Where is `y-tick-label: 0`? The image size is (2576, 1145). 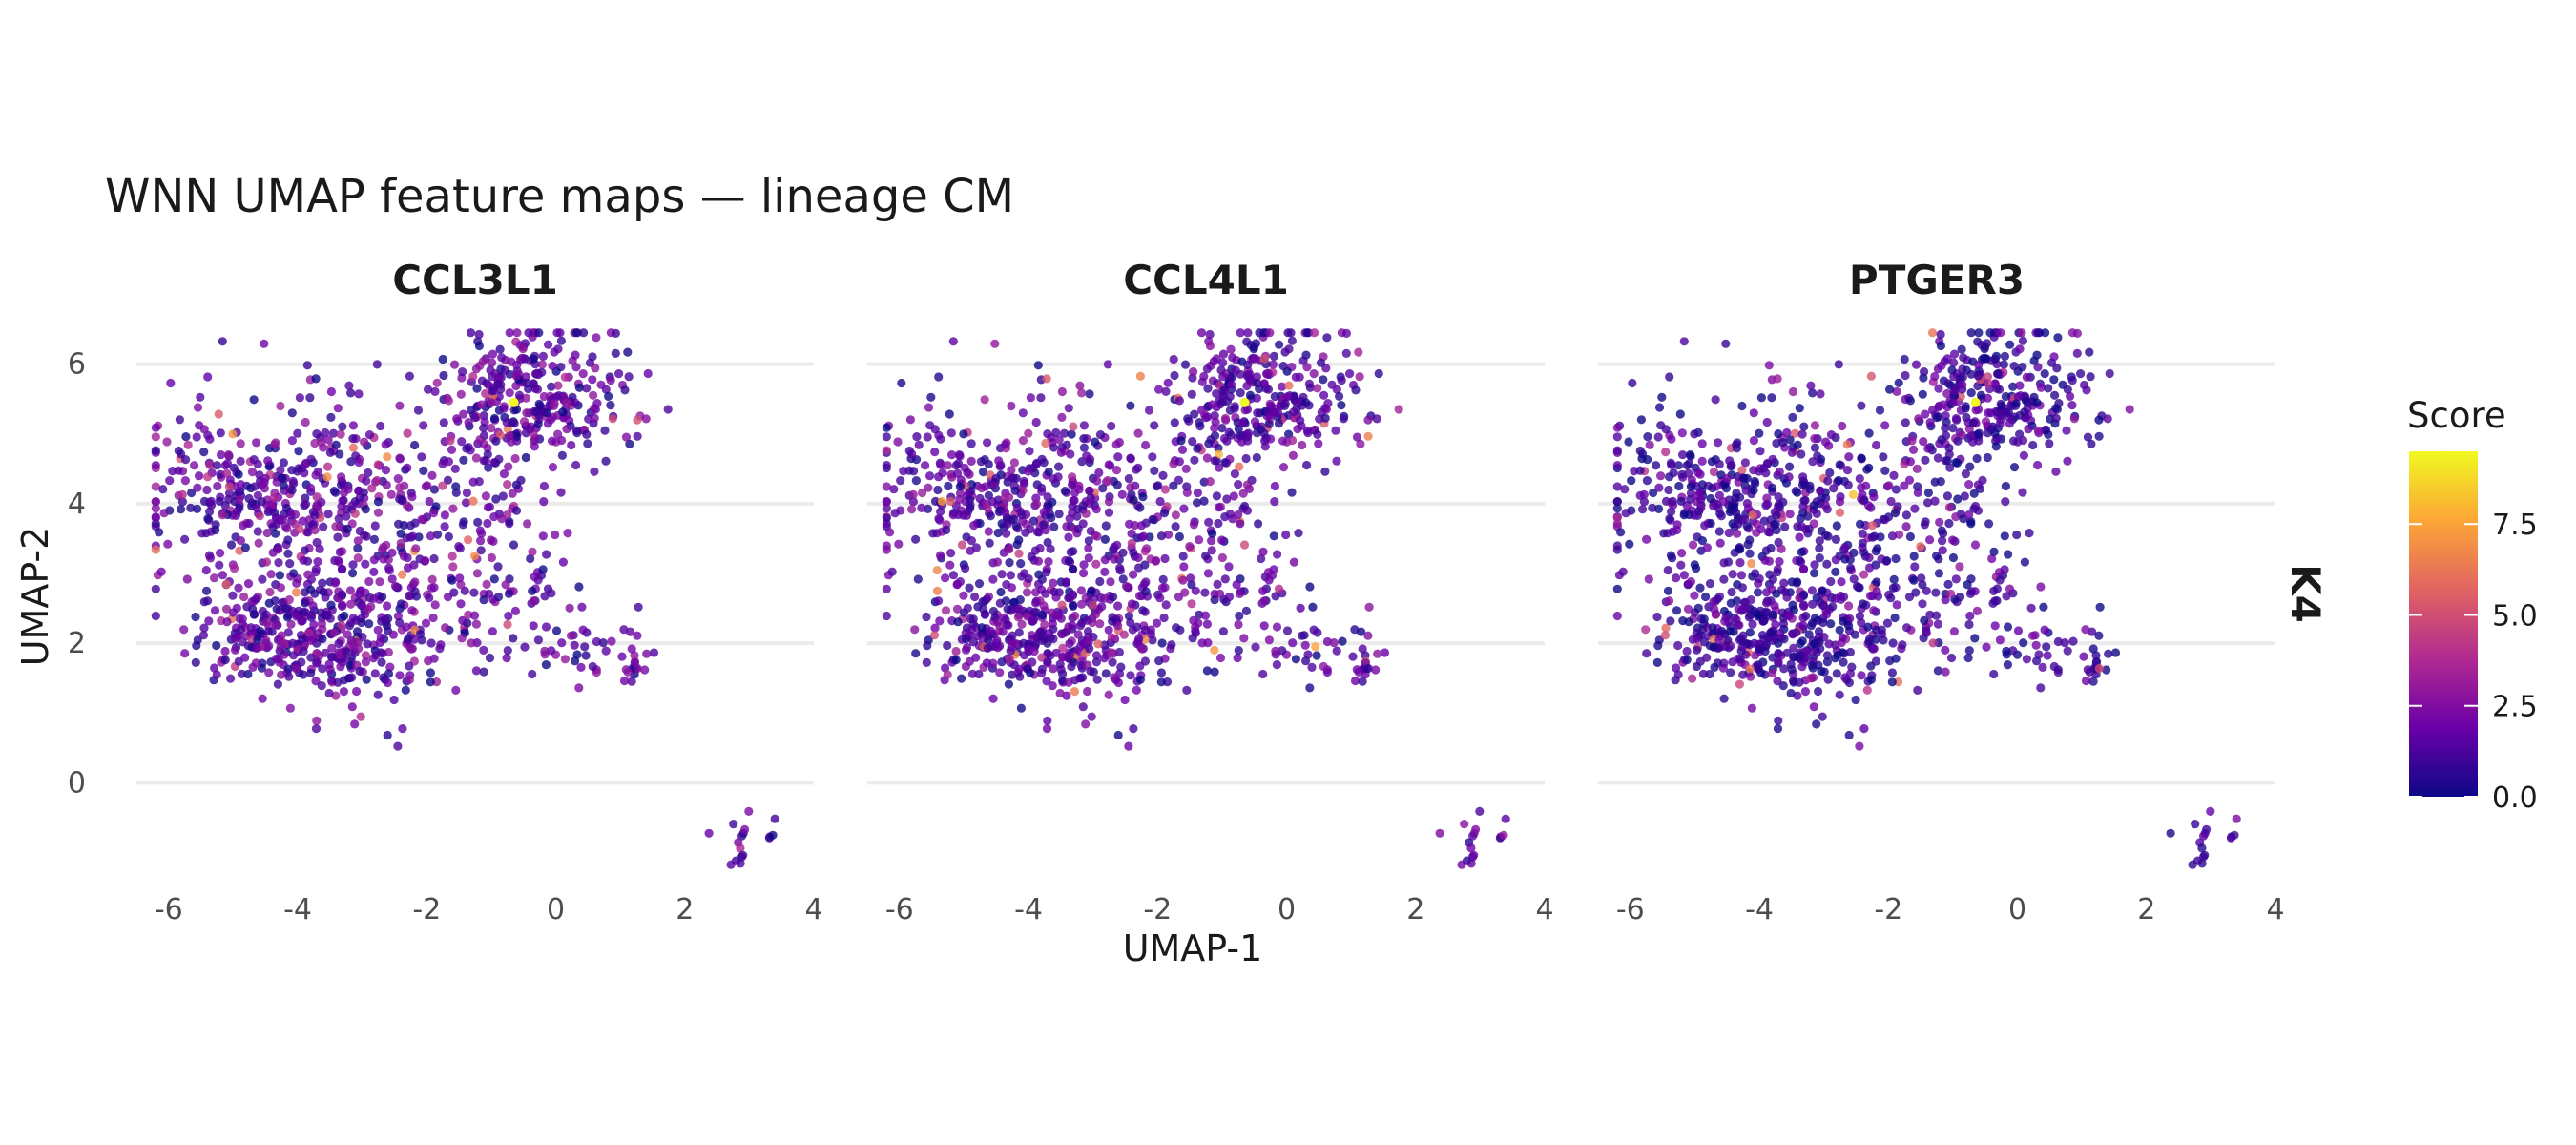
y-tick-label: 0 is located at coordinates (77, 783).